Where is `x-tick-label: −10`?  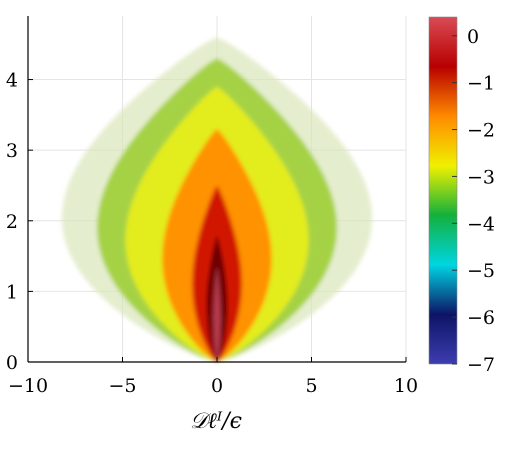
x-tick-label: −10 is located at coordinates (28, 386).